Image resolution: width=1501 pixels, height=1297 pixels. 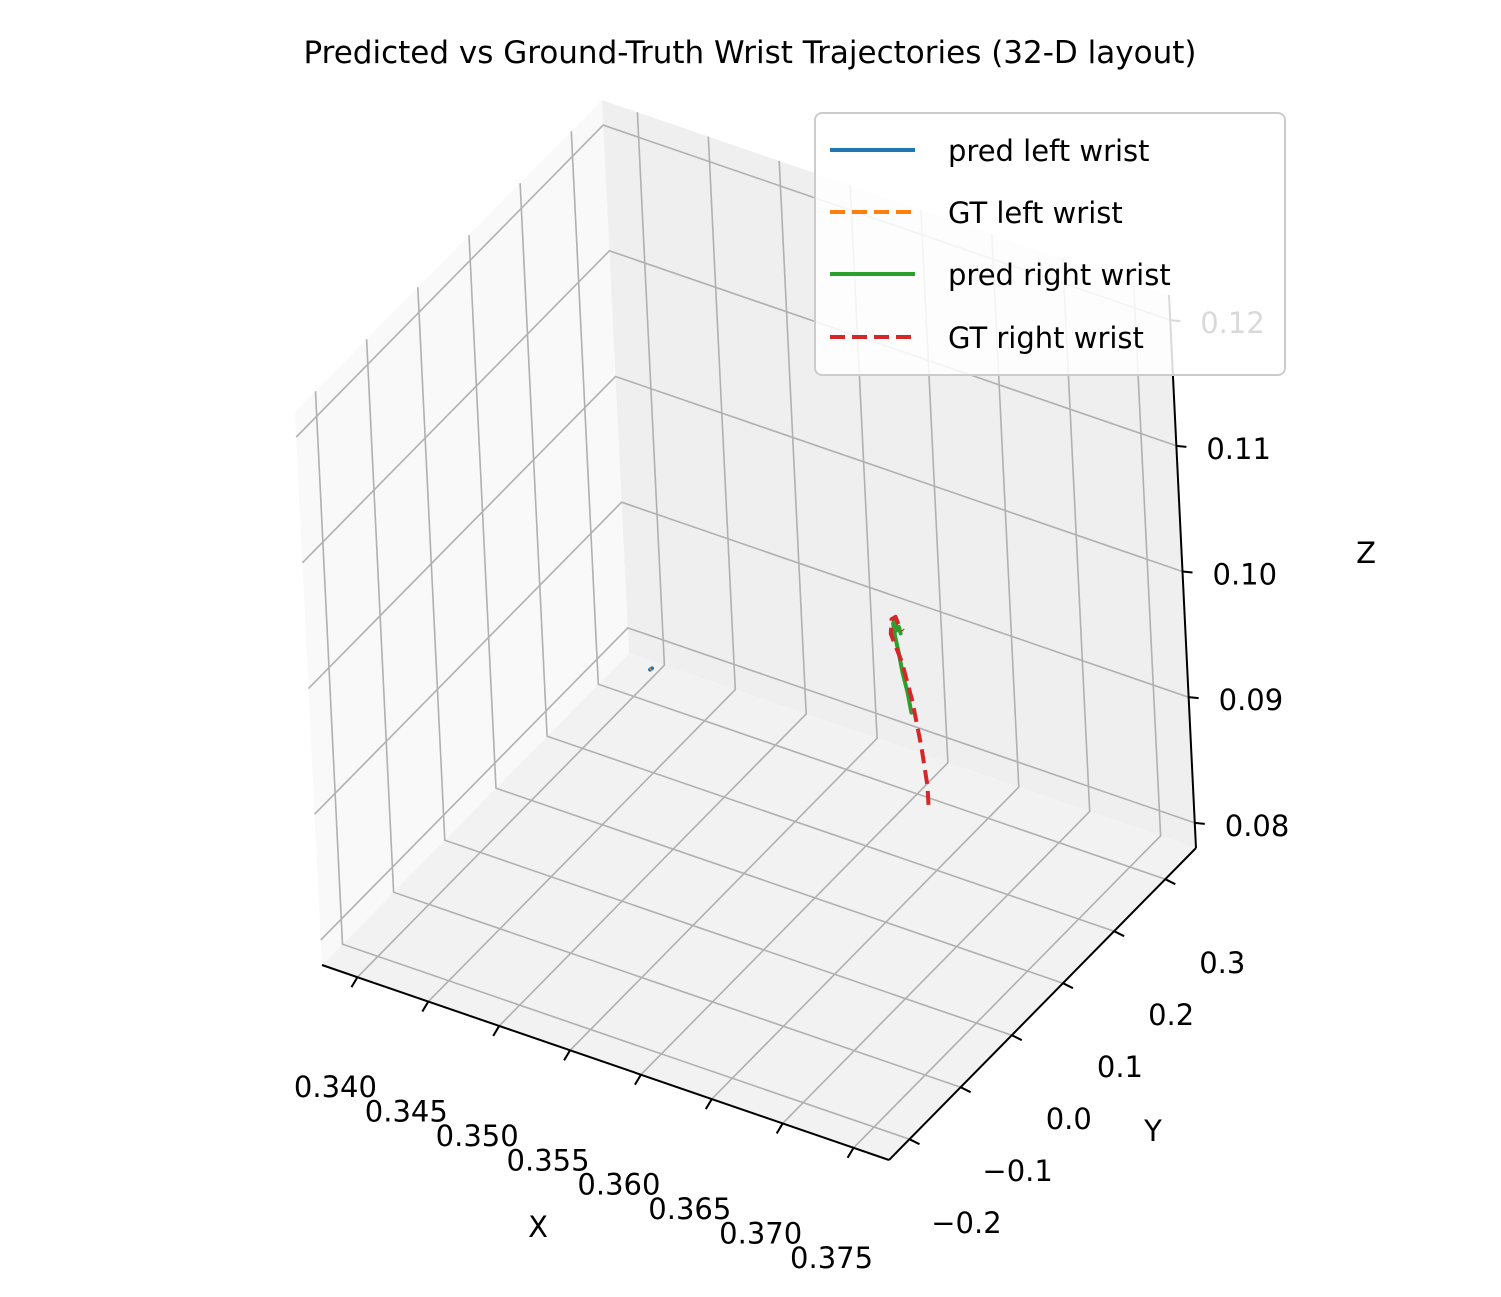 What do you see at coordinates (689, 1209) in the screenshot?
I see `x-tick-label: 0.365` at bounding box center [689, 1209].